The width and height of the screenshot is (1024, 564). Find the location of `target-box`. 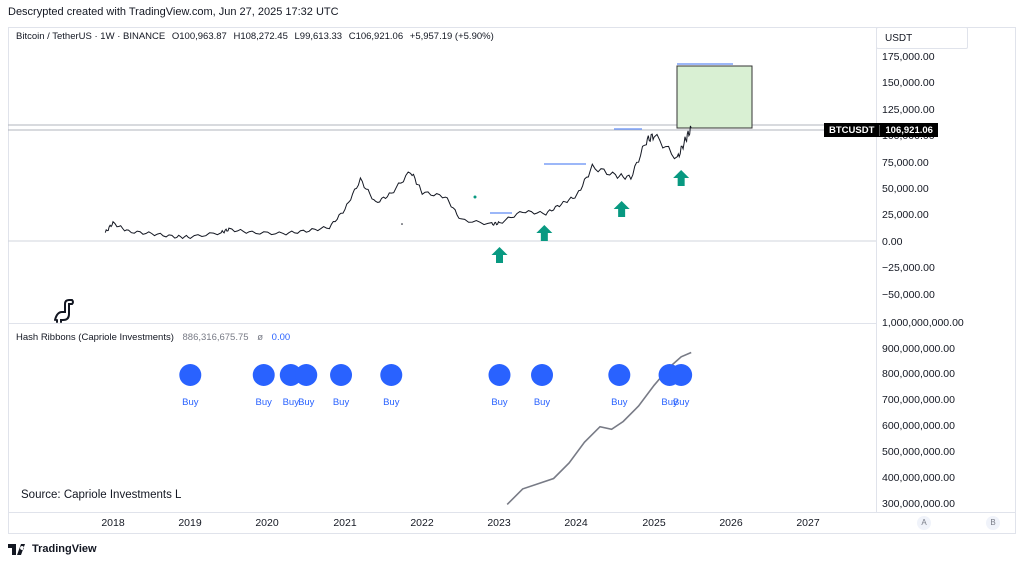

target-box is located at coordinates (714, 97).